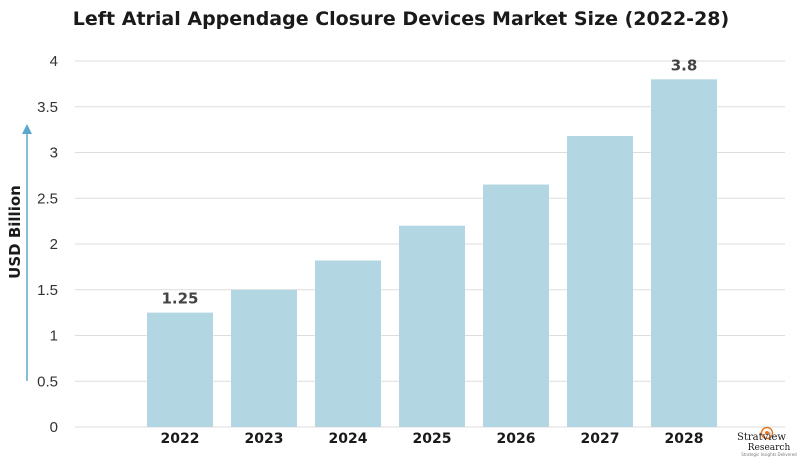  What do you see at coordinates (769, 448) in the screenshot?
I see `logo-sub: Research` at bounding box center [769, 448].